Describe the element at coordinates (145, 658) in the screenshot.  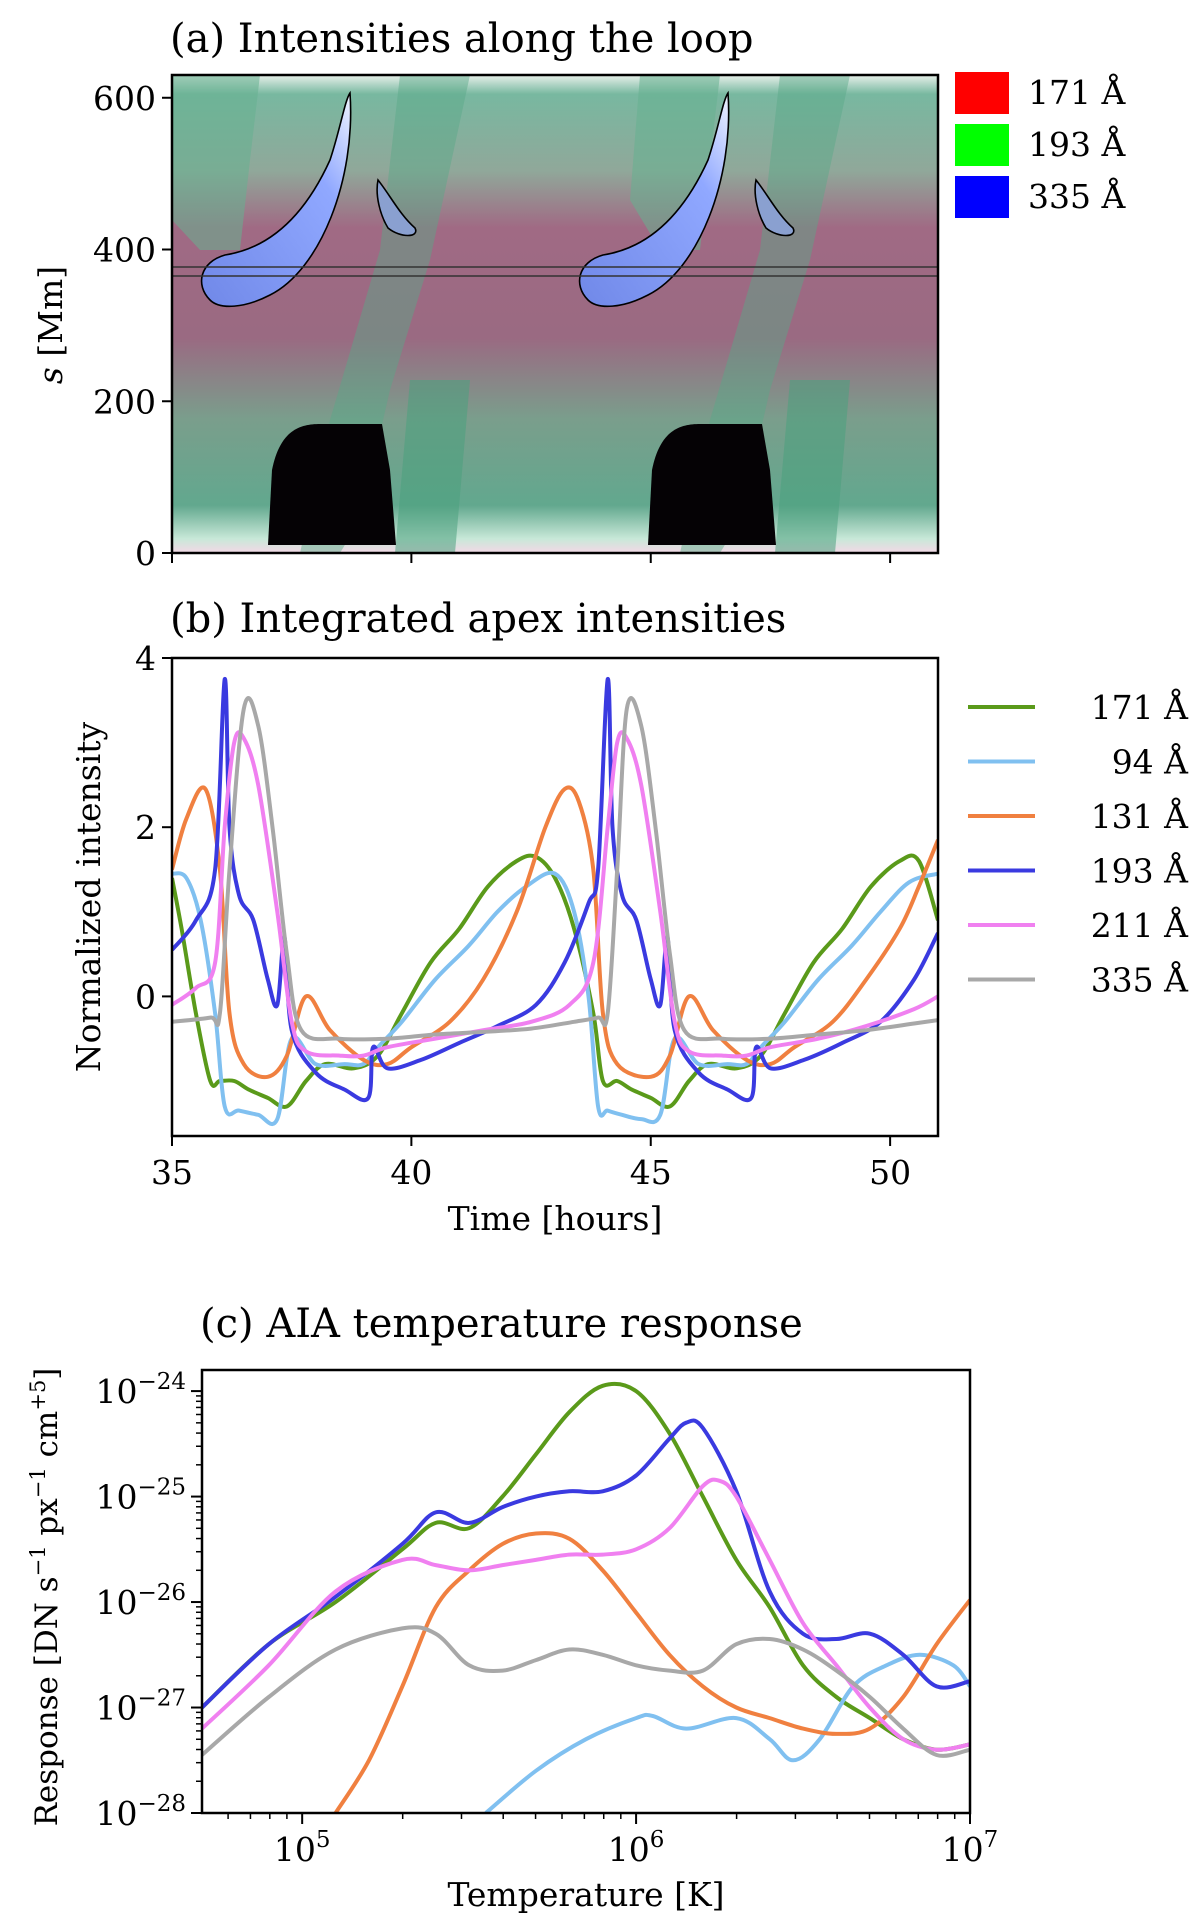
I see `y-tick-label: 4` at that location.